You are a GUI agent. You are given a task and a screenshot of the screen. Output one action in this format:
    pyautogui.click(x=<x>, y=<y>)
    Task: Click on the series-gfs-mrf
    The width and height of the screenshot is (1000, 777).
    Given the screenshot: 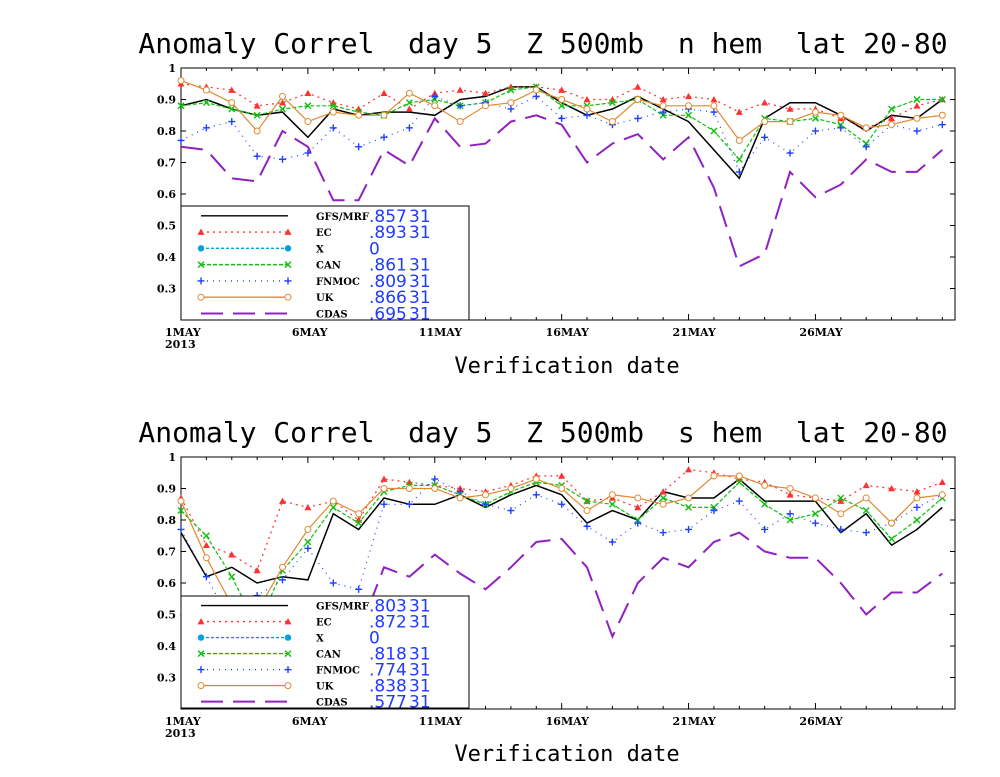 What is the action you would take?
    pyautogui.click(x=561, y=531)
    